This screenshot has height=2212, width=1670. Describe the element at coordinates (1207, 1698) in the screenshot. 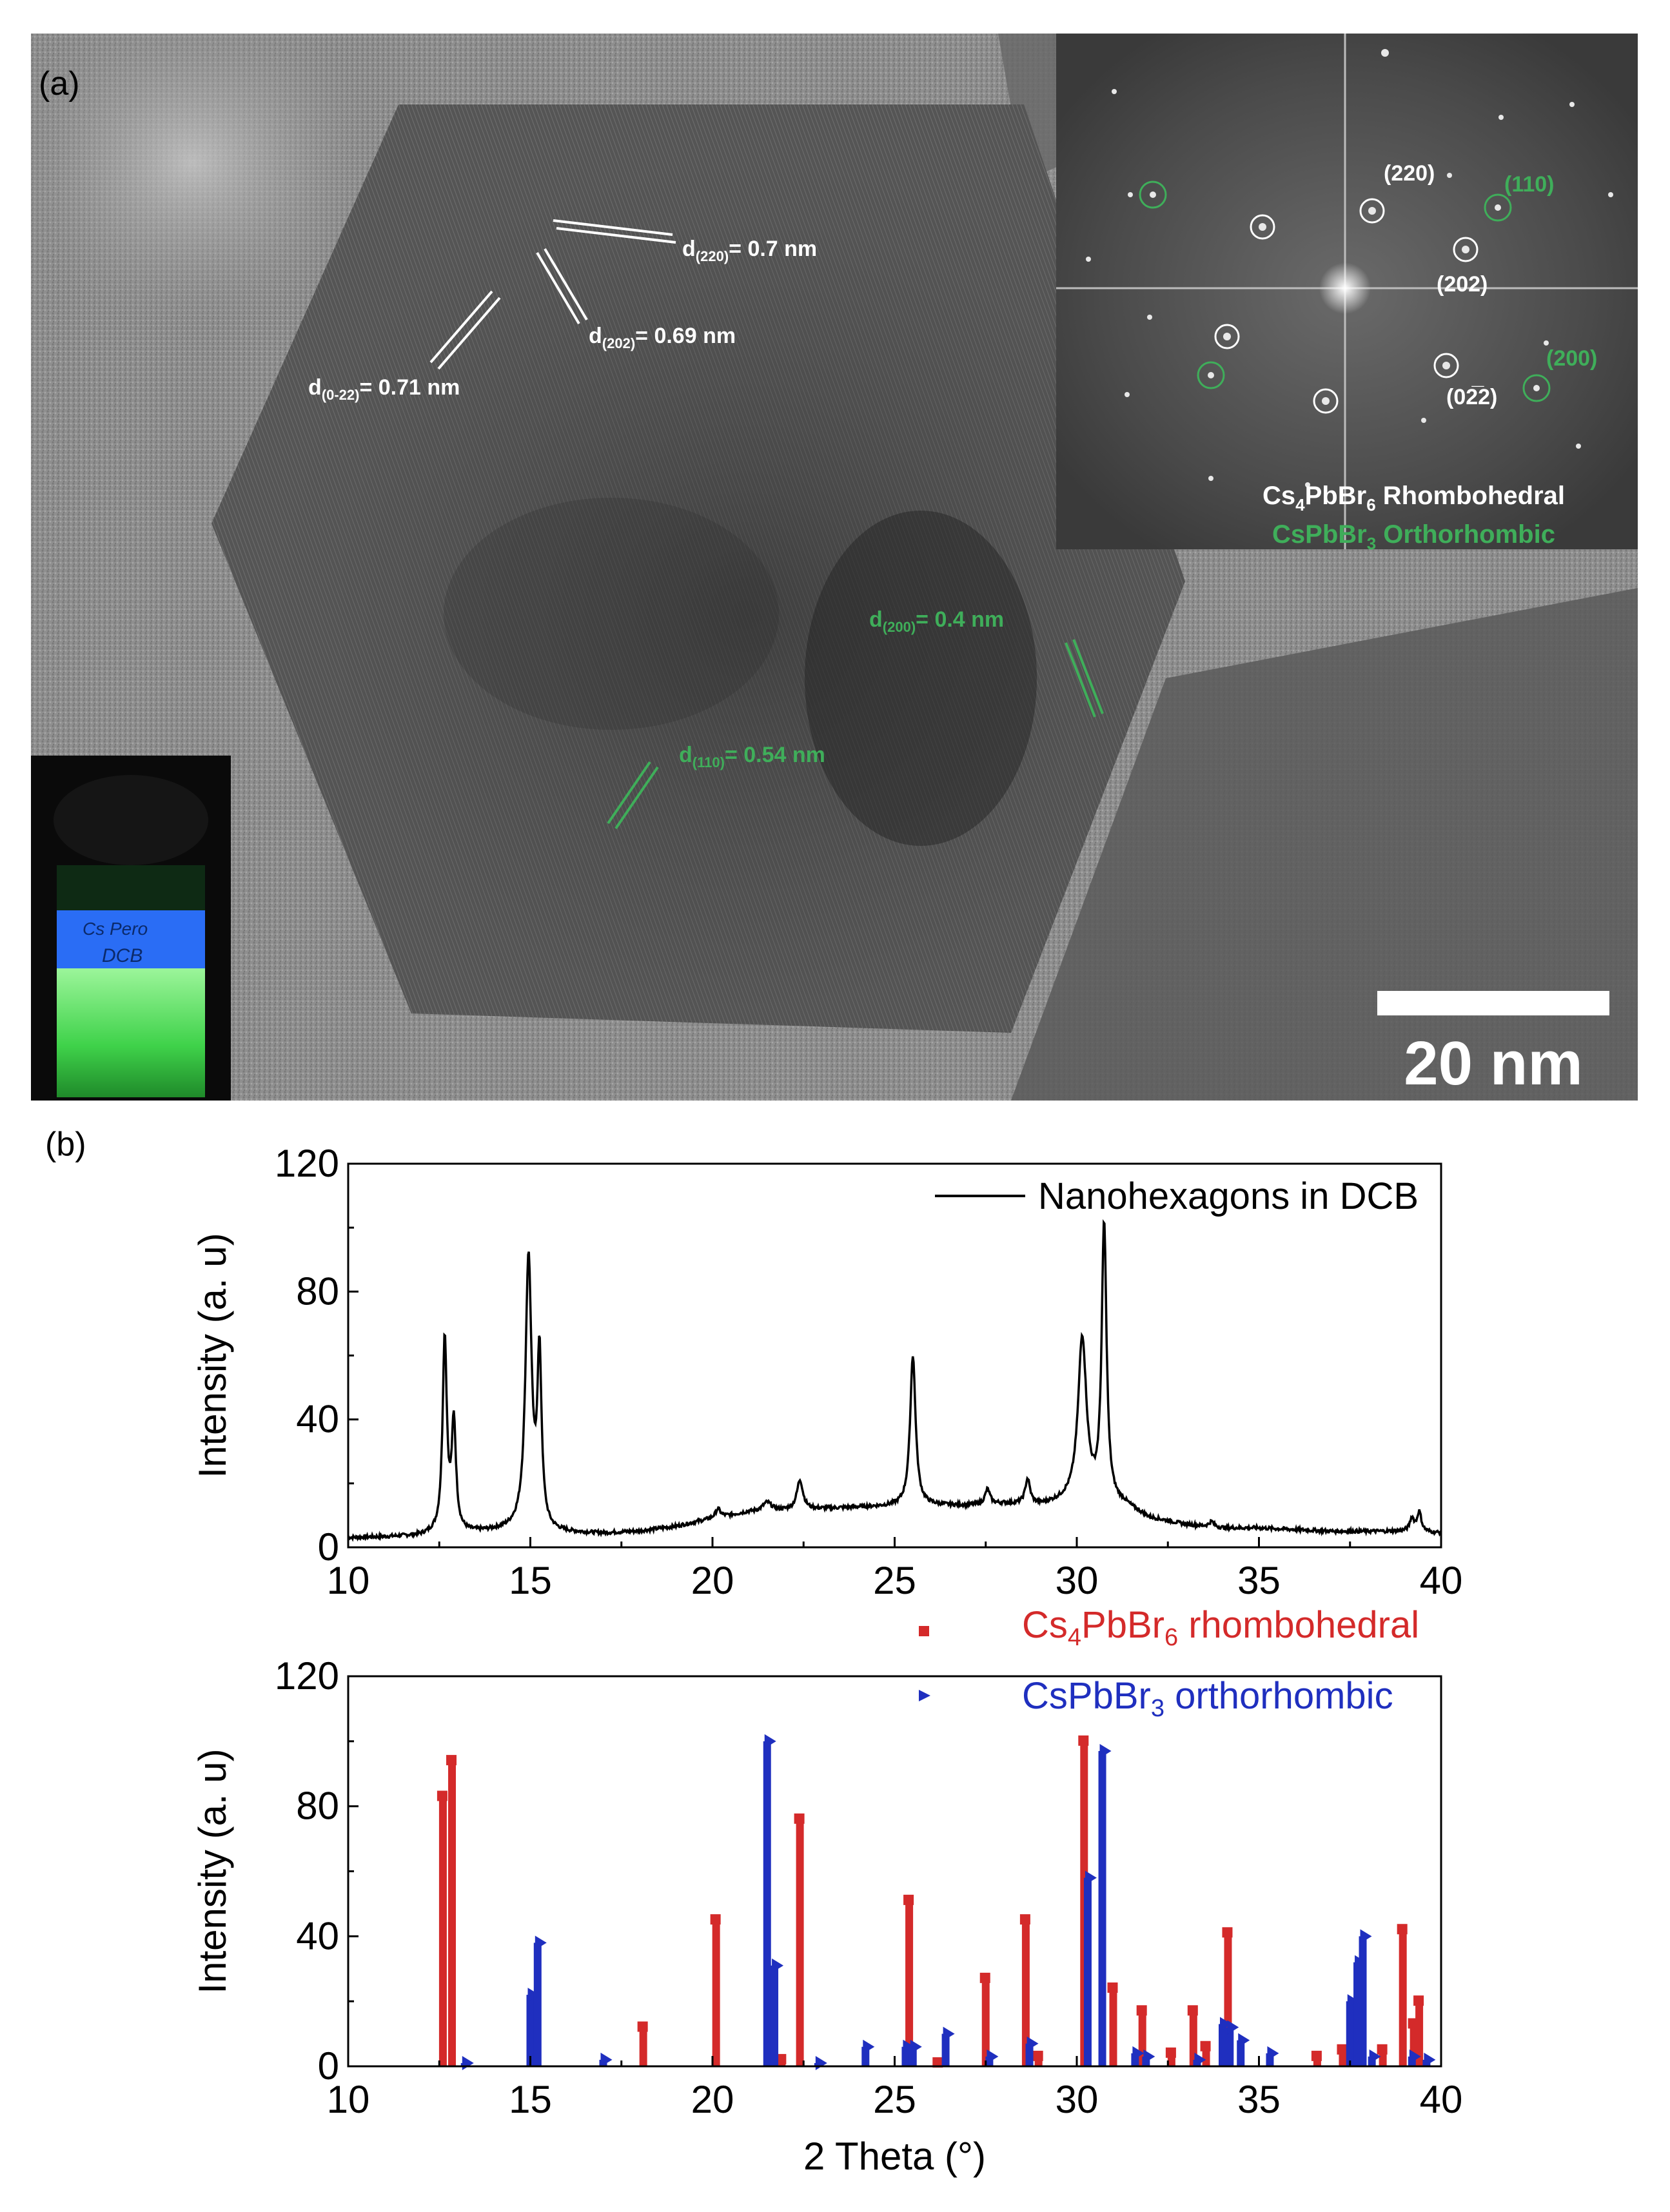

I see `legend-label-cspbbr3: CsPbBr3 orthorhombic` at that location.